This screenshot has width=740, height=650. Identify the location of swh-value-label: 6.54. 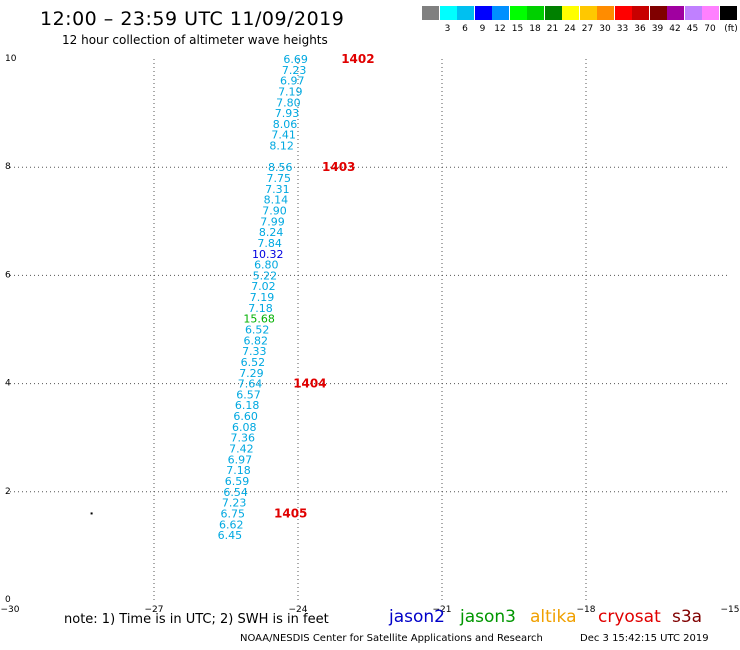
(235, 492).